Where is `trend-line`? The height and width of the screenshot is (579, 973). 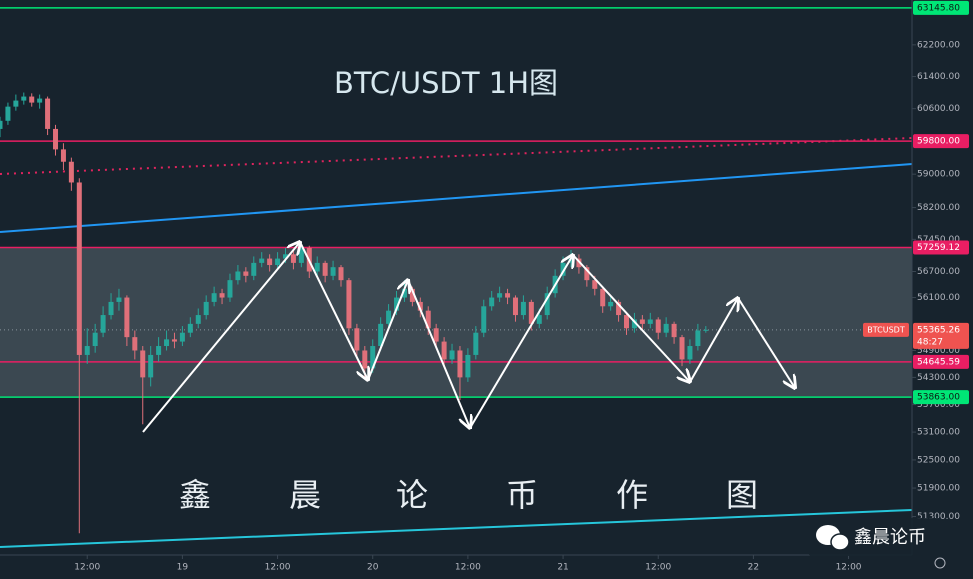 trend-line is located at coordinates (456, 198).